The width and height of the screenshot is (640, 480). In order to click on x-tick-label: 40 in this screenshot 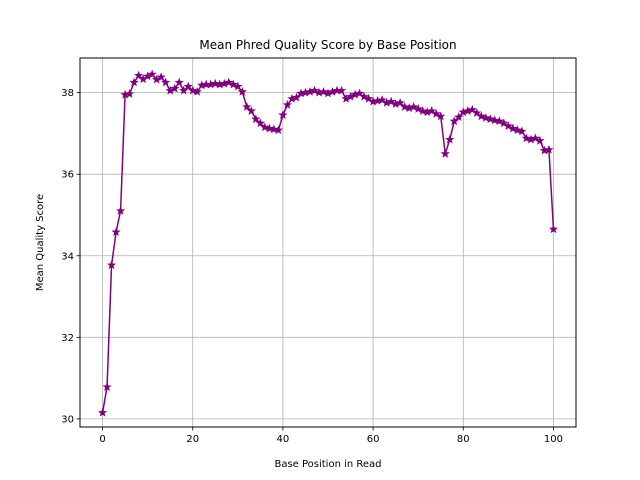, I will do `click(283, 439)`.